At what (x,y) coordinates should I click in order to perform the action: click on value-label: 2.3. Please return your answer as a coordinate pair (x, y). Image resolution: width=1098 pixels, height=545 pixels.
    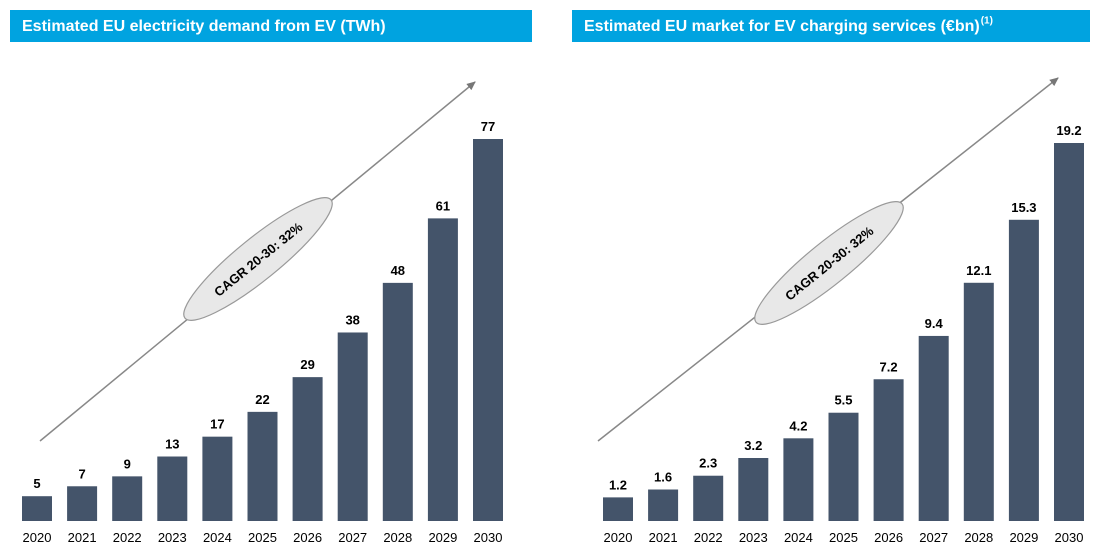
    Looking at the image, I should click on (708, 463).